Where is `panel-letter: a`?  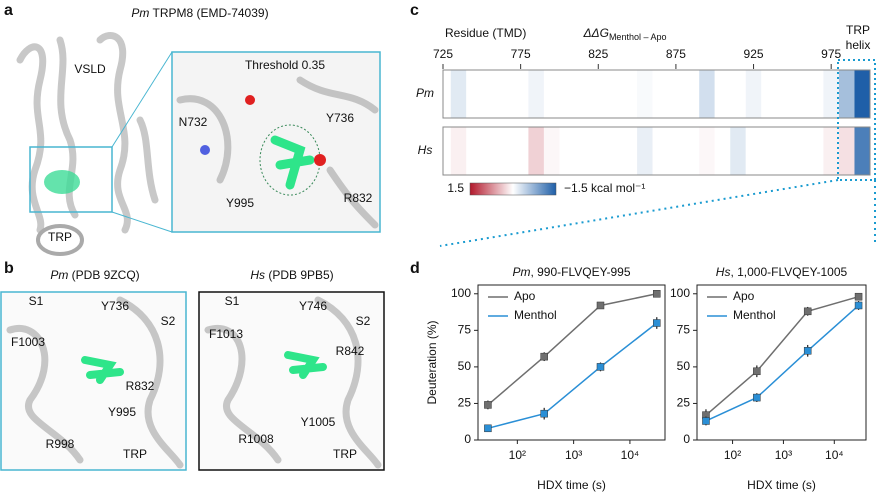 panel-letter: a is located at coordinates (8, 10).